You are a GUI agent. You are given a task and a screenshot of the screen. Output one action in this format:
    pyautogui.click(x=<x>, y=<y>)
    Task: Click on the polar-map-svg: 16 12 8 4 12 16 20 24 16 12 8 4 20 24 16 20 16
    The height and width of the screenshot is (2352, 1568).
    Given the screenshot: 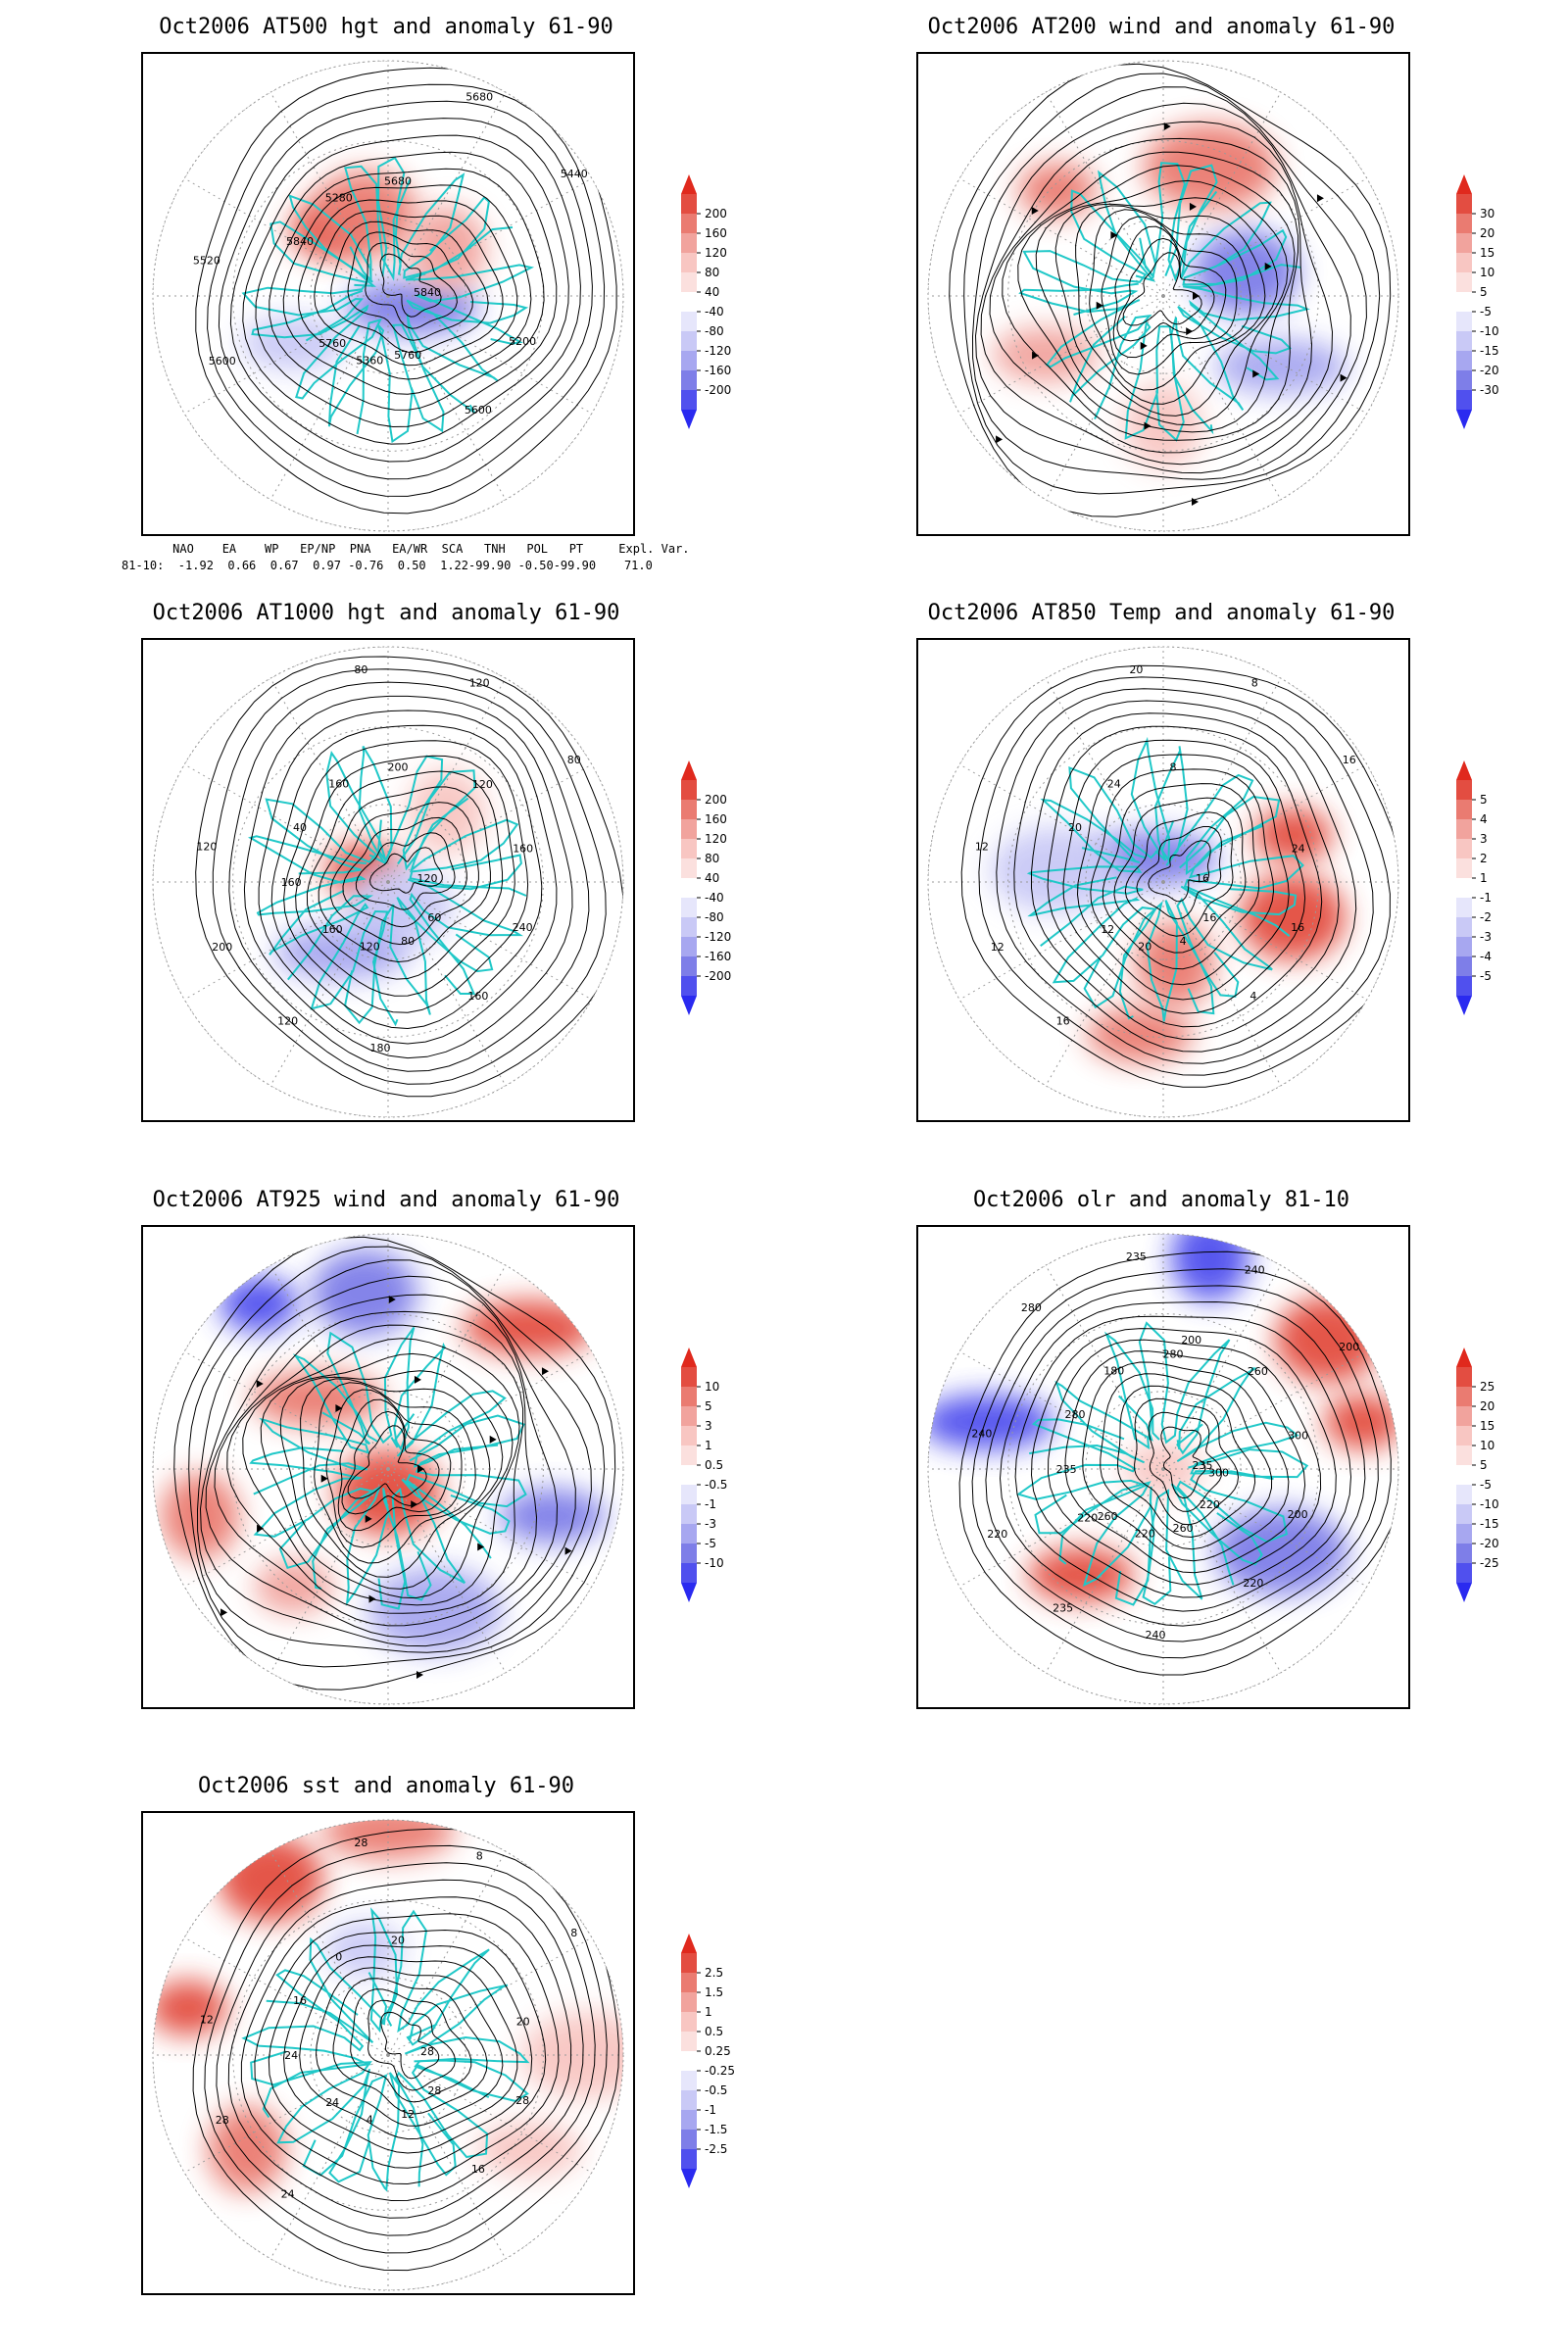 What is the action you would take?
    pyautogui.click(x=1163, y=882)
    